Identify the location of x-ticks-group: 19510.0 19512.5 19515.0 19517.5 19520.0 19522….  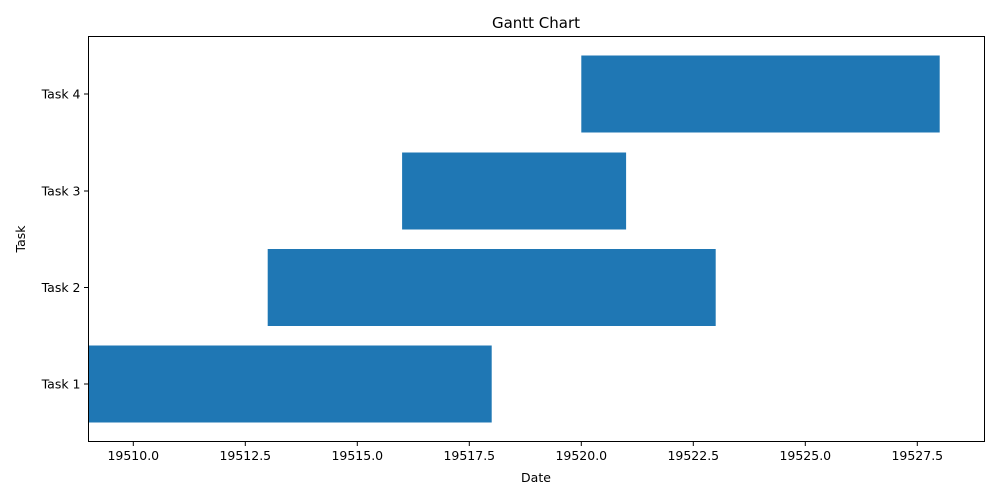
(525, 452).